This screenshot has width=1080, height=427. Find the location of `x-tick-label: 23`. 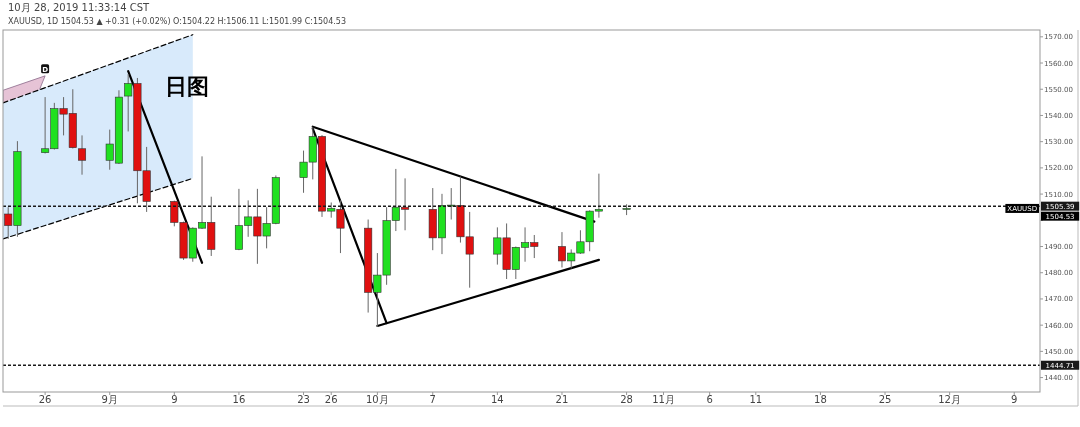

x-tick-label: 23 is located at coordinates (303, 399).